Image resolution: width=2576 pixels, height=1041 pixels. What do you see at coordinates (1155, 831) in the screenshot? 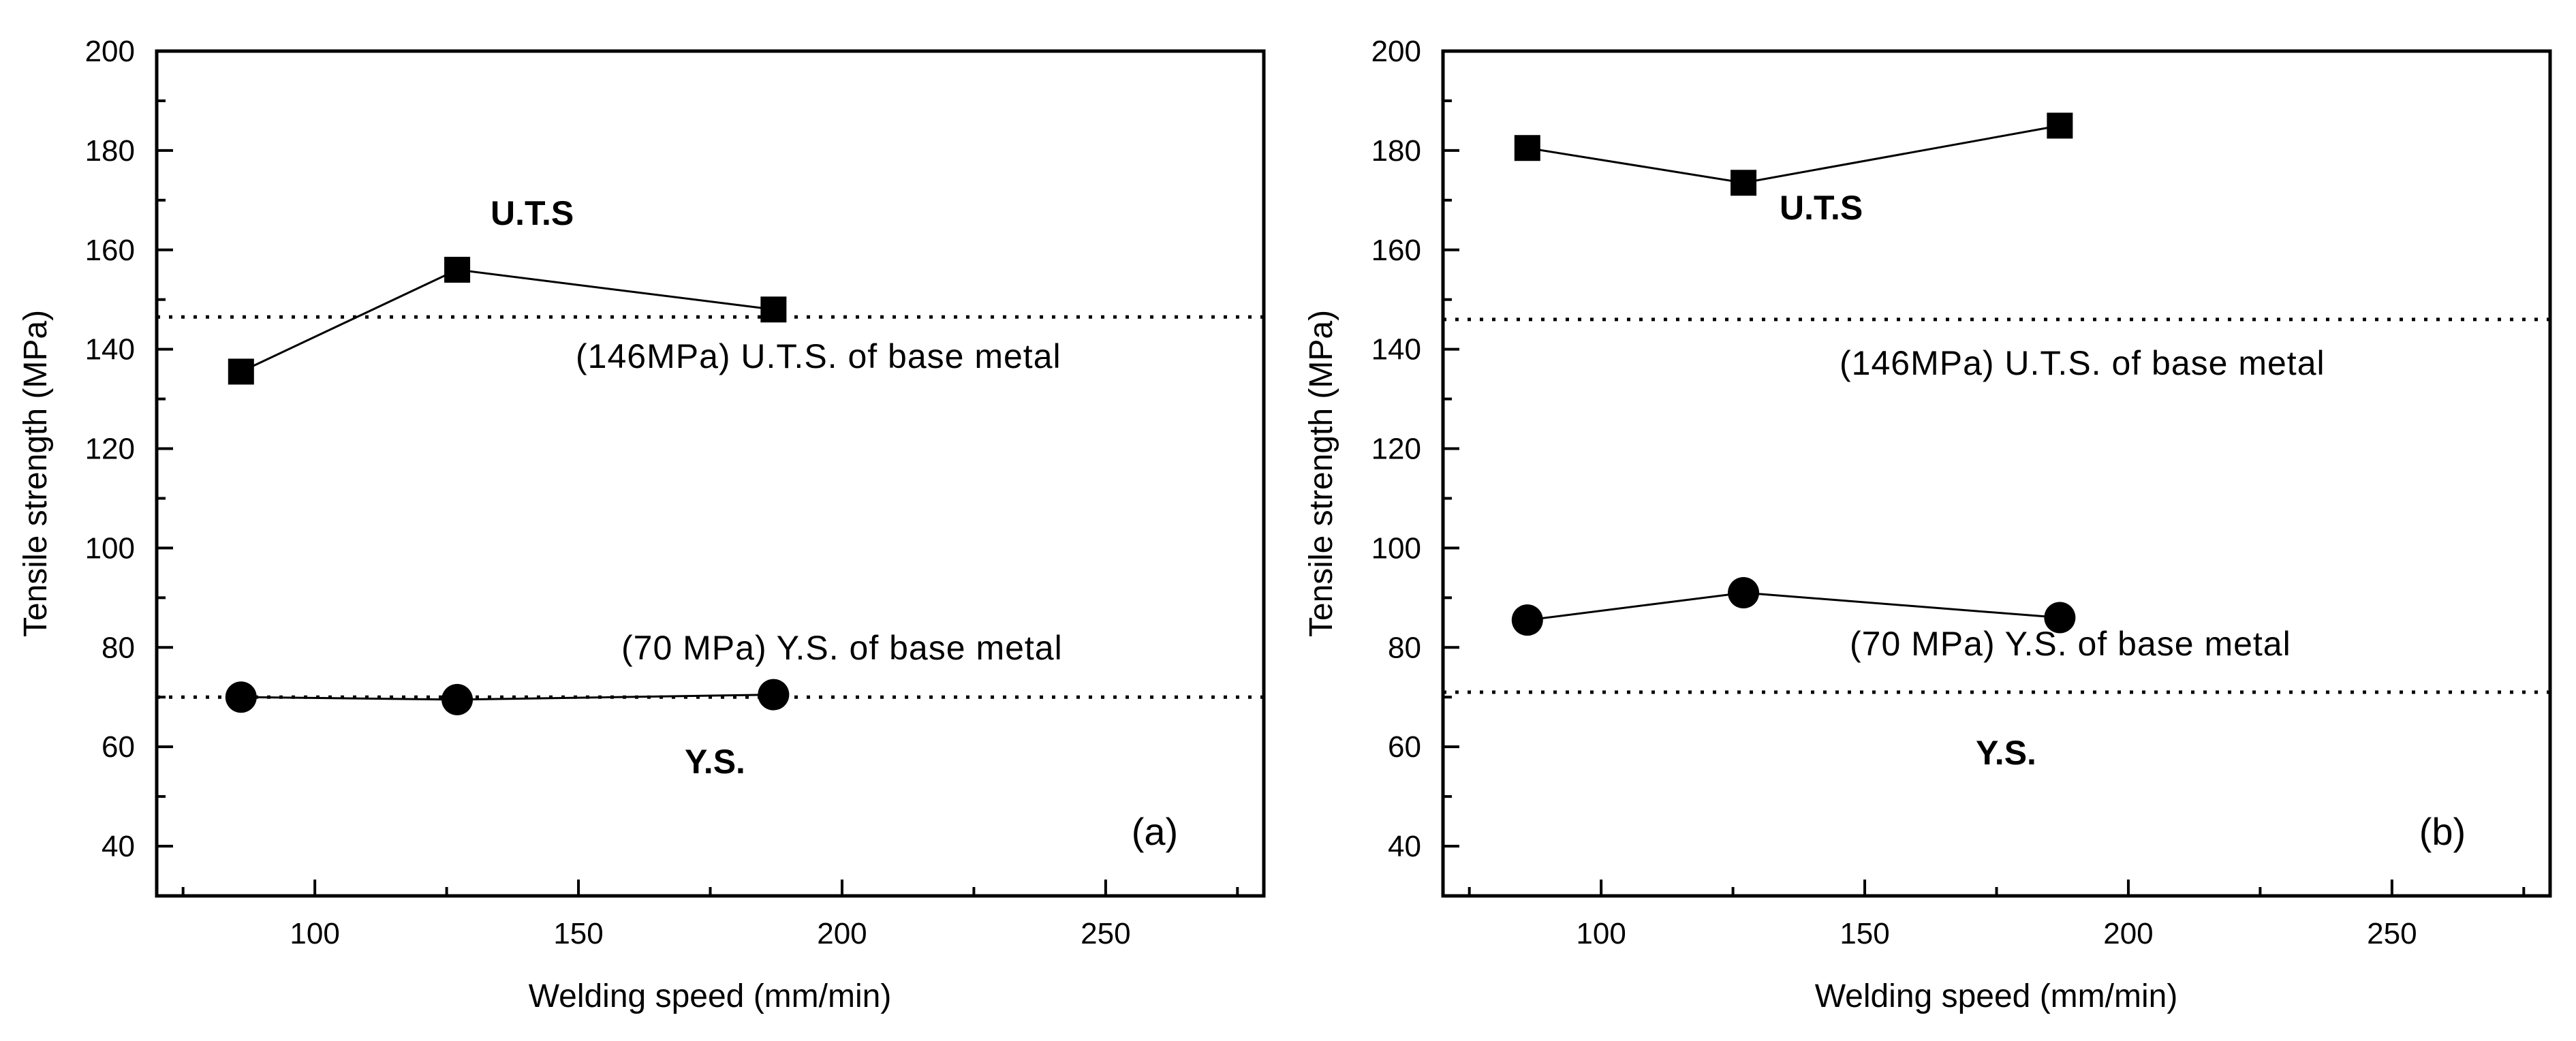
I see `panel-label-a: (a)` at bounding box center [1155, 831].